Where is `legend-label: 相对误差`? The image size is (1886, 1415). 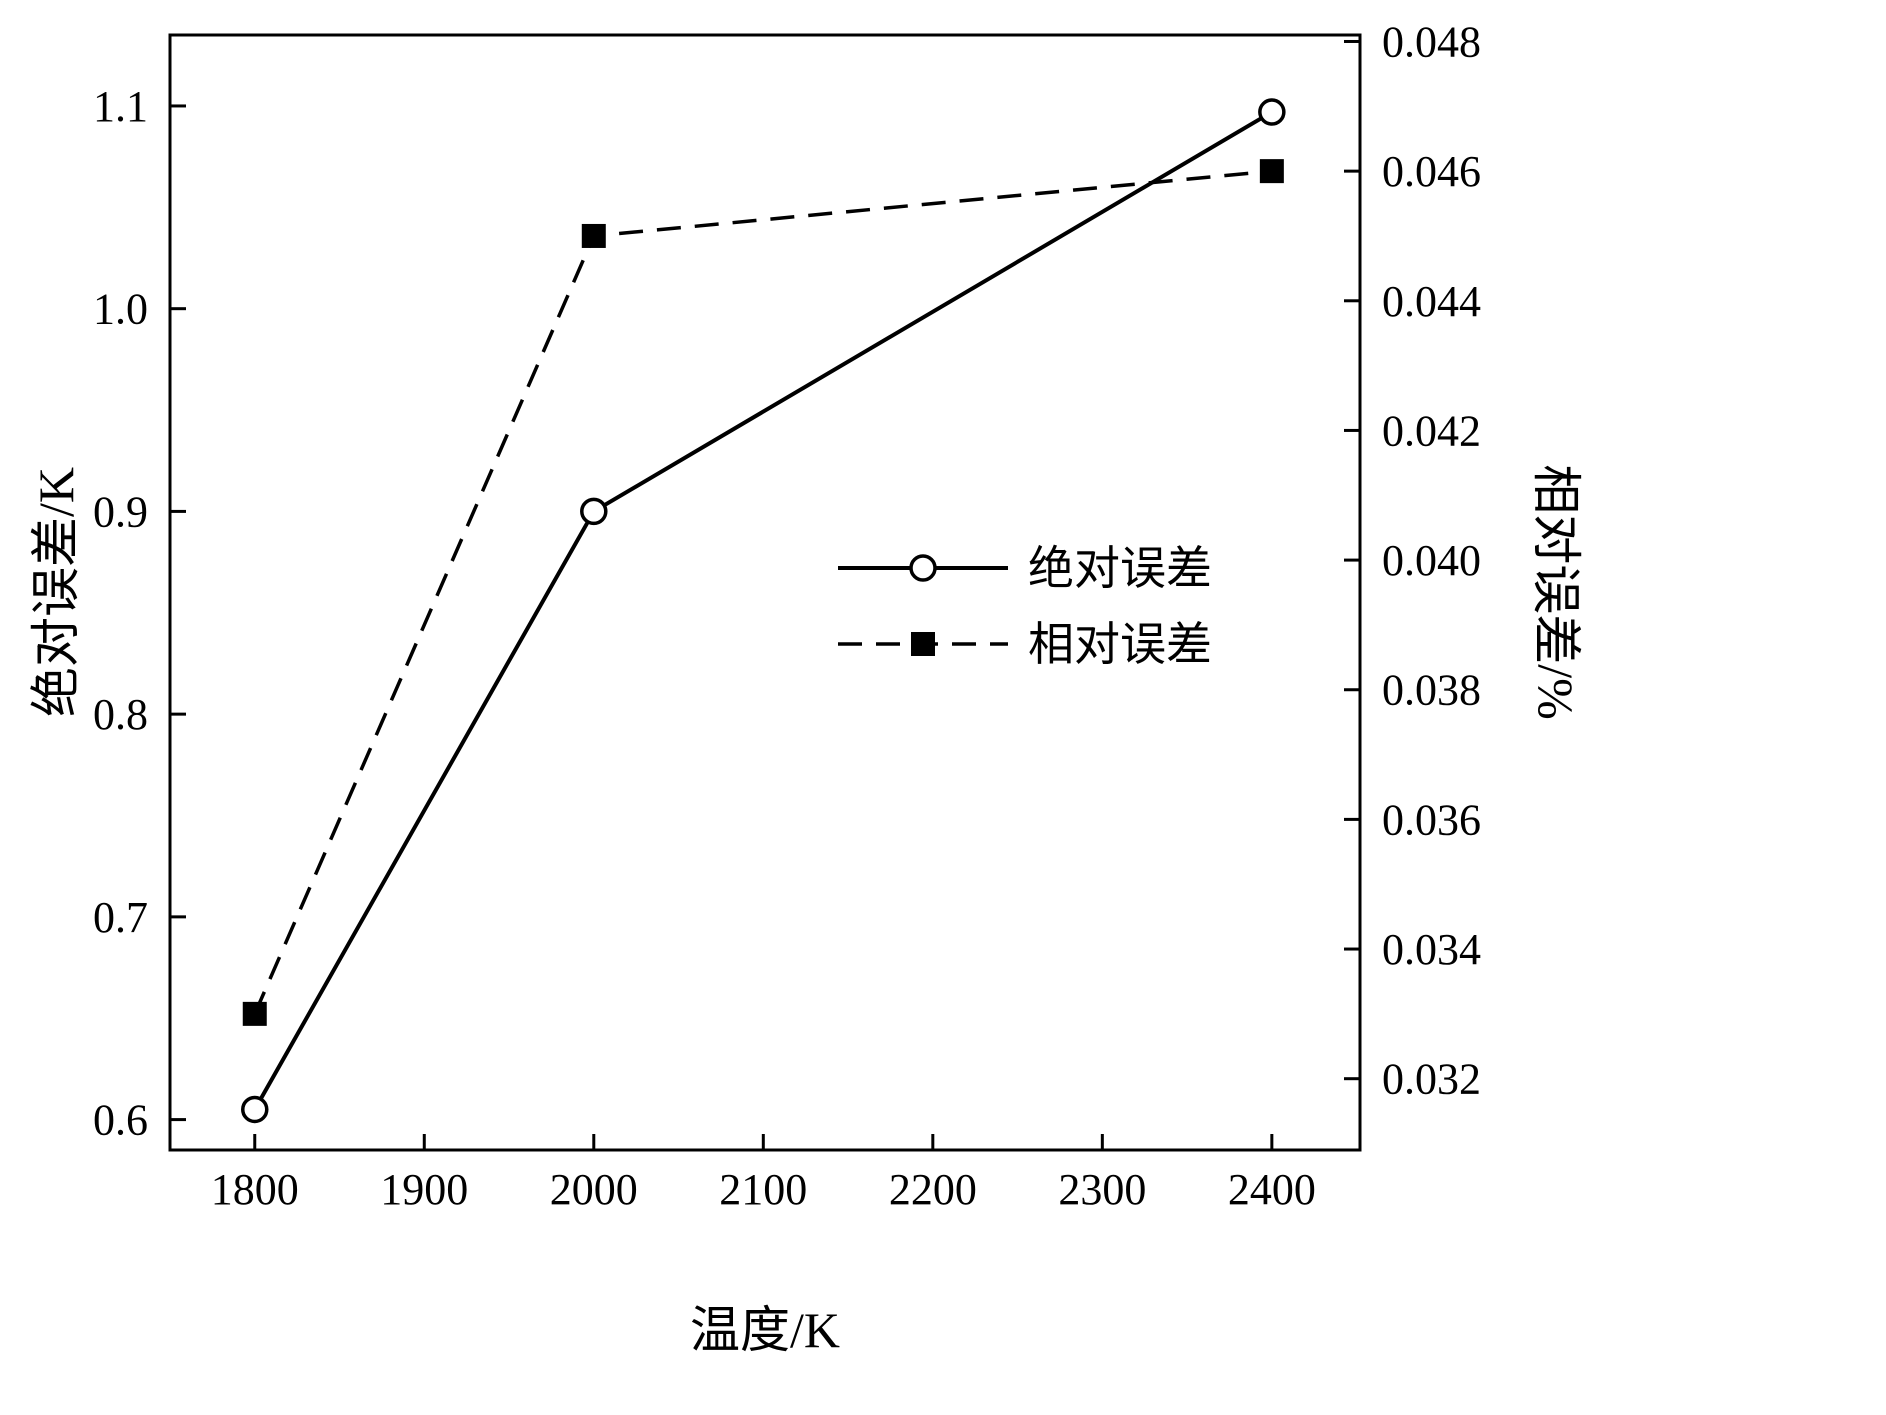
legend-label: 相对误差 is located at coordinates (1120, 644).